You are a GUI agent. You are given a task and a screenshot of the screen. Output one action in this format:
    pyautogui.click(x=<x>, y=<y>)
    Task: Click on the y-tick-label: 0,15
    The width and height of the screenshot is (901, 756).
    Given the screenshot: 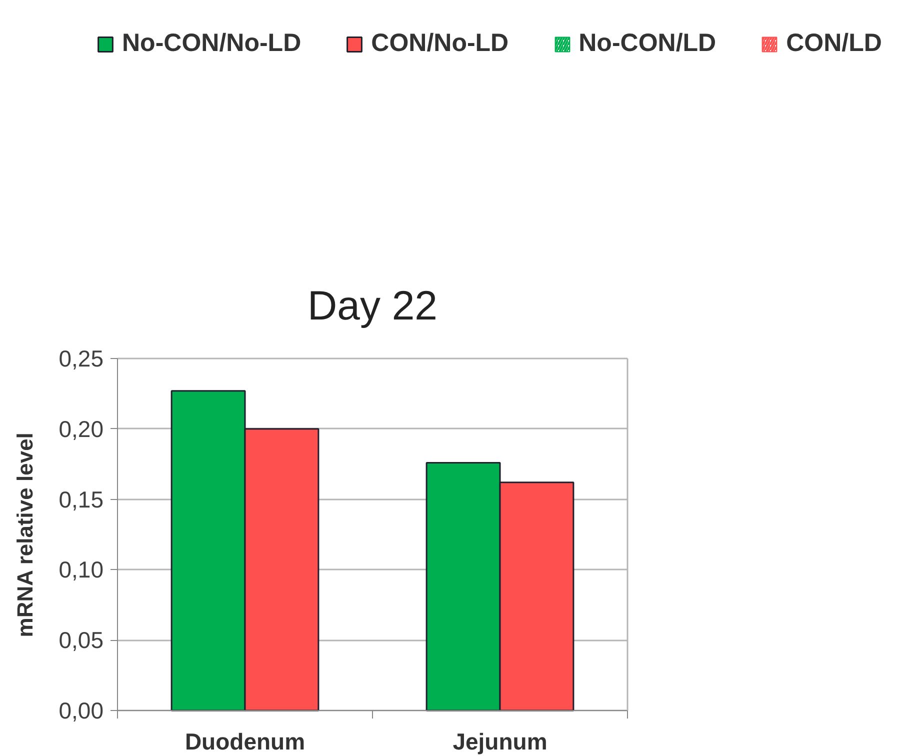 What is the action you would take?
    pyautogui.click(x=81, y=499)
    